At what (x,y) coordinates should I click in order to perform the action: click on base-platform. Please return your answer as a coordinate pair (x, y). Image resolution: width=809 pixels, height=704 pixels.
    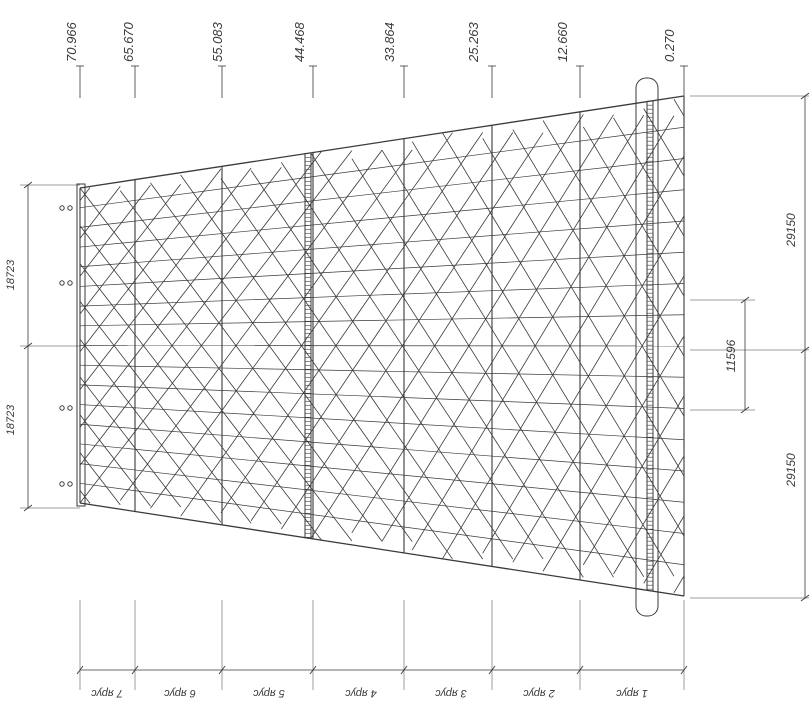
    Looking at the image, I should click on (647, 347).